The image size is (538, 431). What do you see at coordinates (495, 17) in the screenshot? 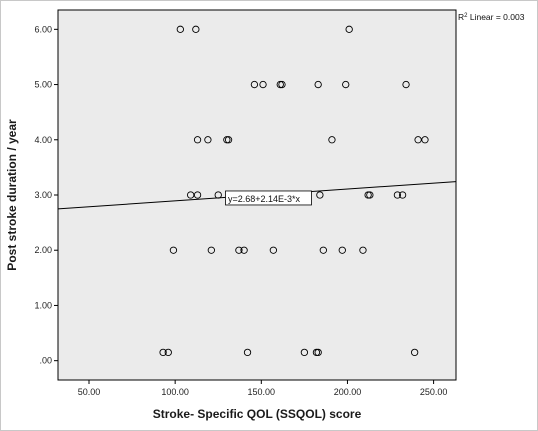
I see `r2-suffix: Linear = 0.003` at bounding box center [495, 17].